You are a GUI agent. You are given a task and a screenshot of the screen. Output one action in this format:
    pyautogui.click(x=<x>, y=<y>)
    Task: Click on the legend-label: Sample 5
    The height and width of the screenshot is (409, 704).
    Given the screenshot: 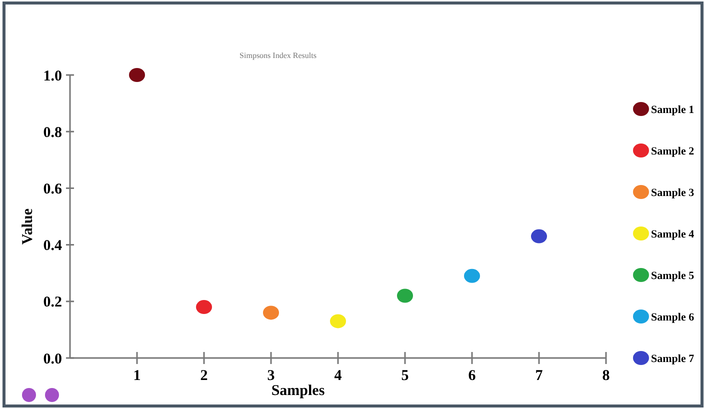 What is the action you would take?
    pyautogui.click(x=673, y=276)
    